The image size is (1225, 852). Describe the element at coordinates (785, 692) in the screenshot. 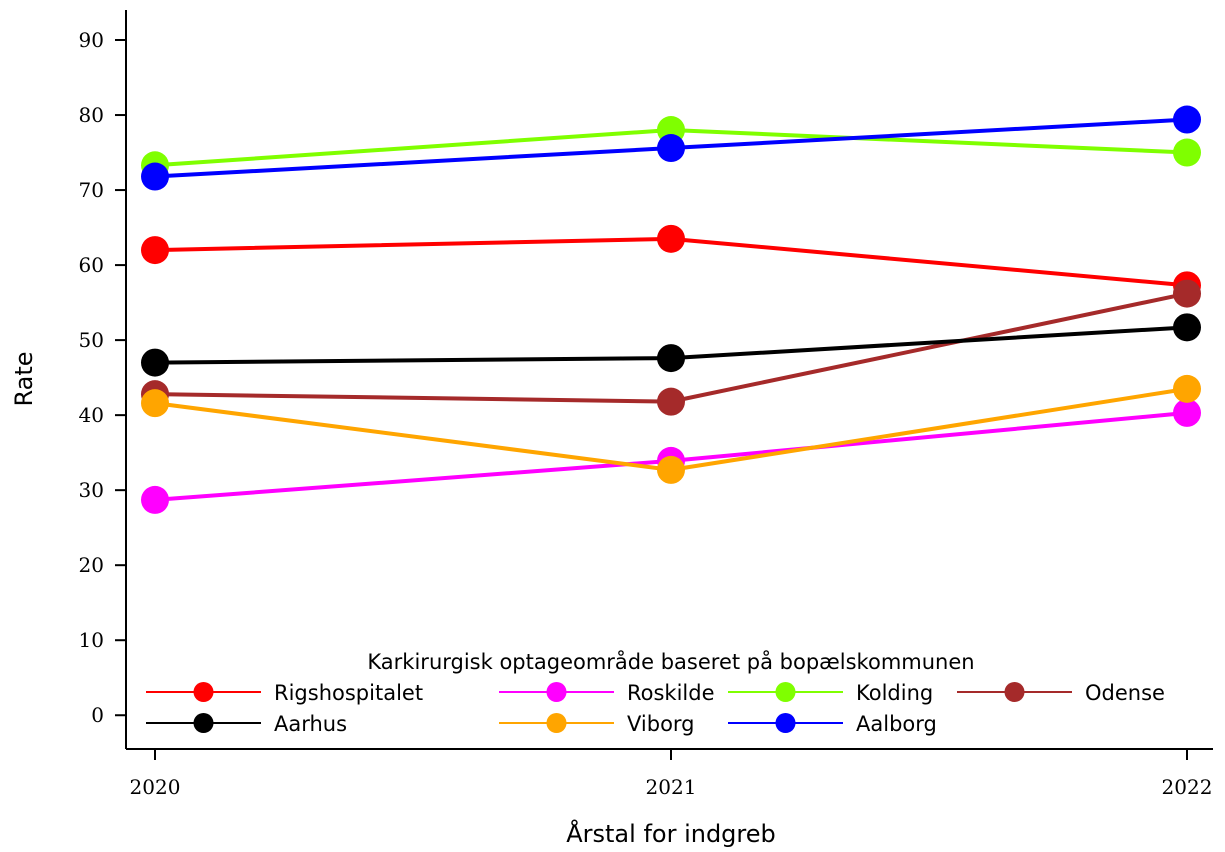

I see `legend-marker-kolding` at that location.